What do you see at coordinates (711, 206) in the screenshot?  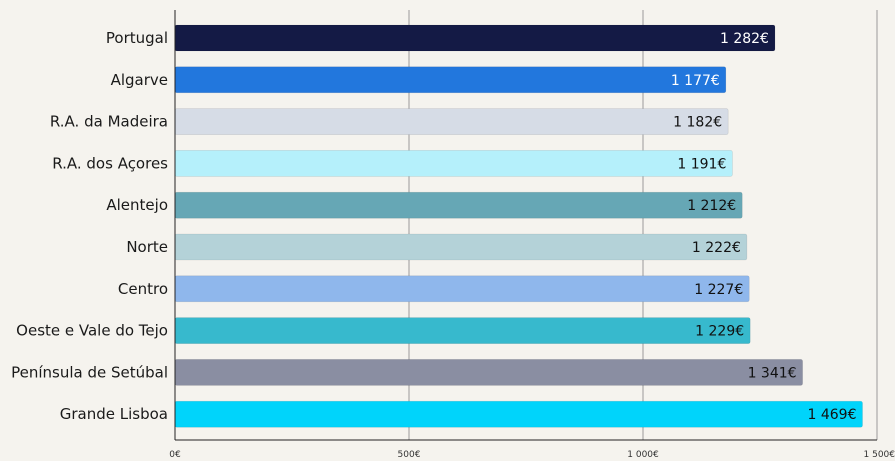 I see `value-label: 1 212€` at bounding box center [711, 206].